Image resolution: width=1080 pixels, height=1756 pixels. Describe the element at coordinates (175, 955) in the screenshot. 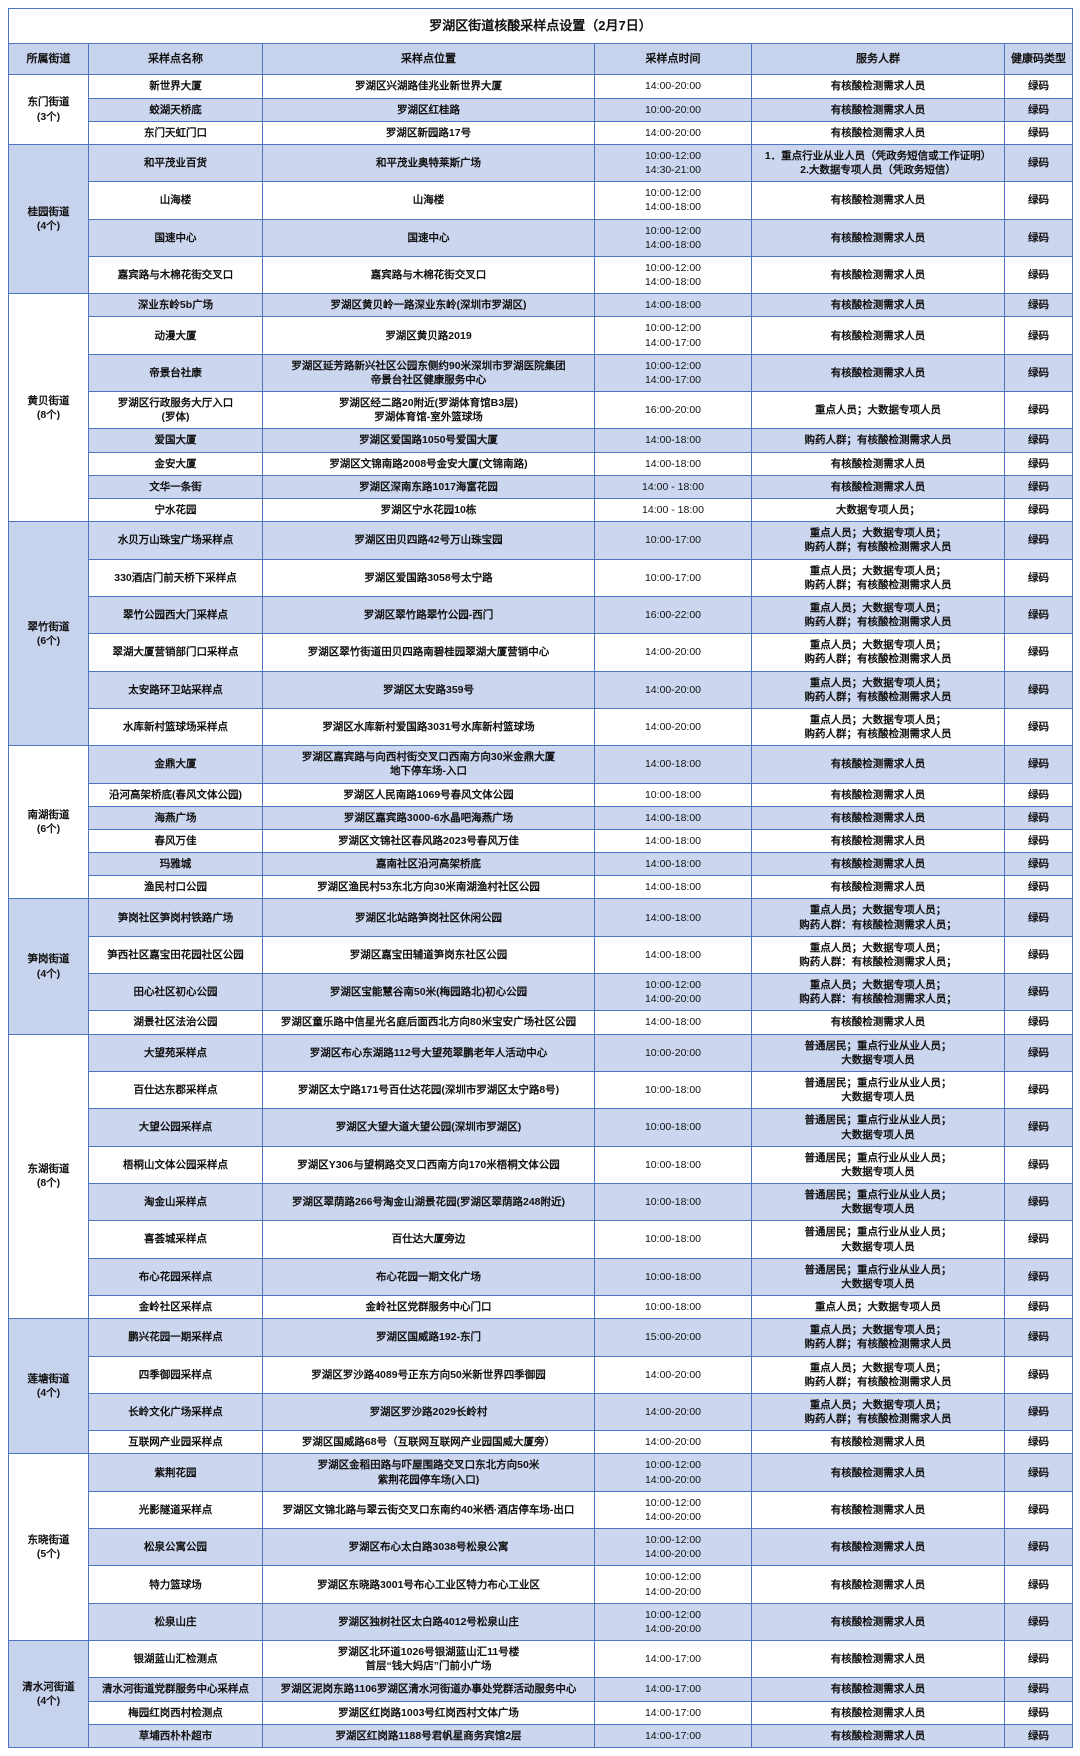

I see `site-name-cell: 笋西社区嘉宝田花园社区公园` at that location.